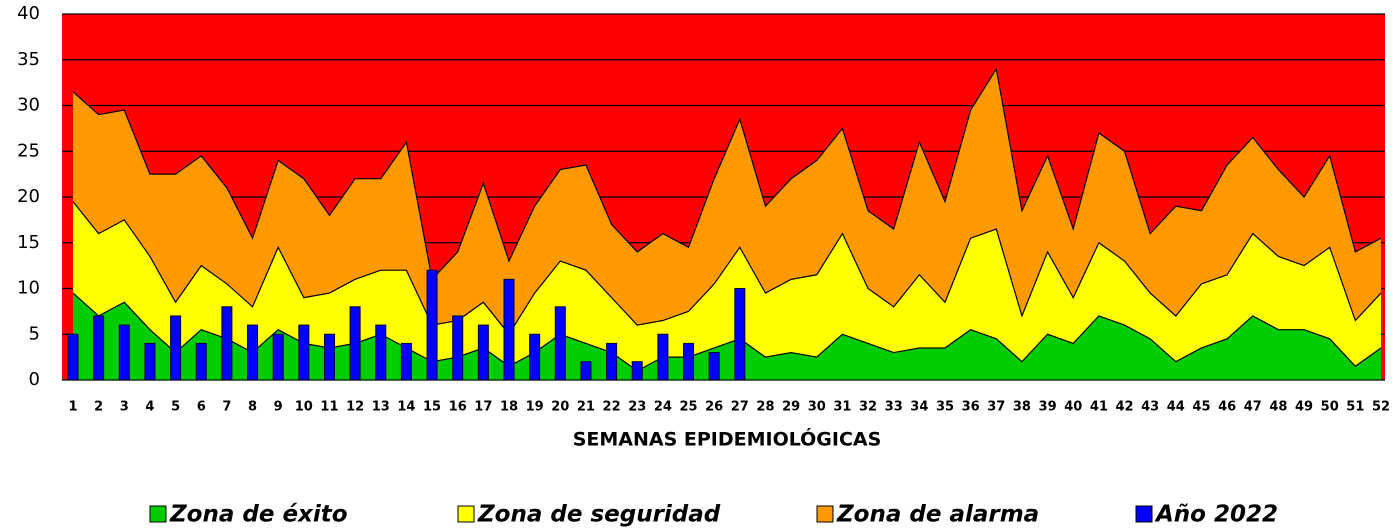 The width and height of the screenshot is (1393, 531). What do you see at coordinates (1201, 407) in the screenshot?
I see `x-tick-label: 45` at bounding box center [1201, 407].